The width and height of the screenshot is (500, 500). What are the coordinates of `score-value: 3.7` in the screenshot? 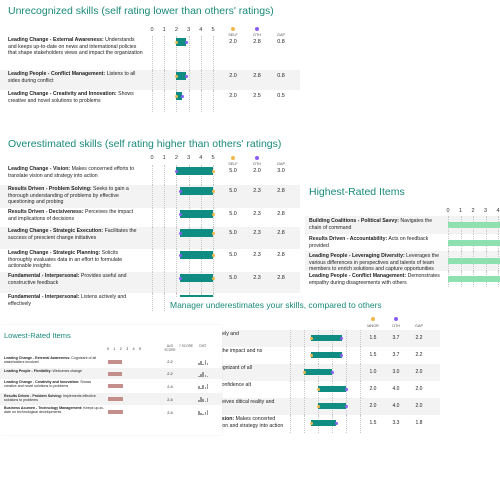 It's located at (396, 355).